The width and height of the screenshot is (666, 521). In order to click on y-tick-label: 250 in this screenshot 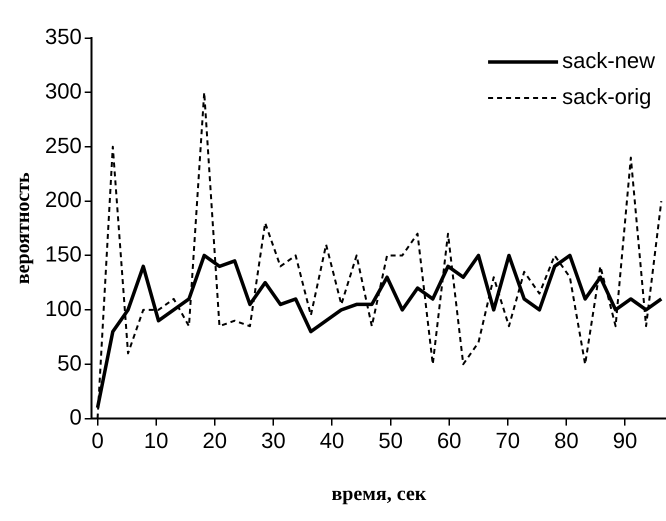, I will do `click(63, 145)`.